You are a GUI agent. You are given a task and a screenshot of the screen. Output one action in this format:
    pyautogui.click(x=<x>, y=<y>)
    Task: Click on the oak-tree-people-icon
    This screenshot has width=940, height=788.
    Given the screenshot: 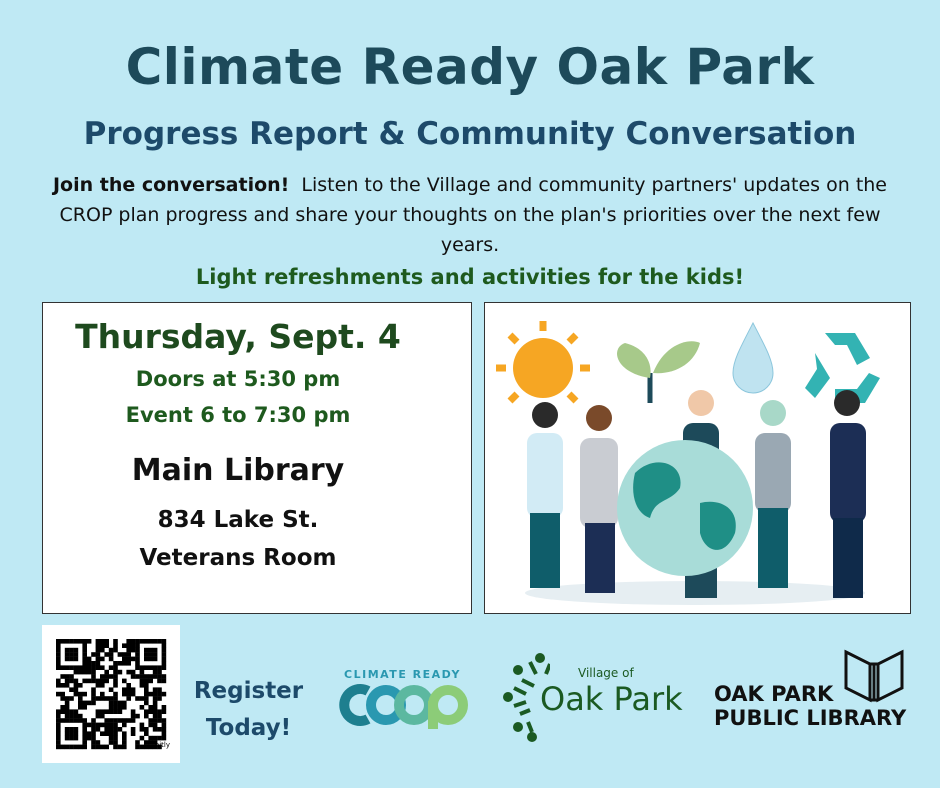 What is the action you would take?
    pyautogui.click(x=526, y=697)
    